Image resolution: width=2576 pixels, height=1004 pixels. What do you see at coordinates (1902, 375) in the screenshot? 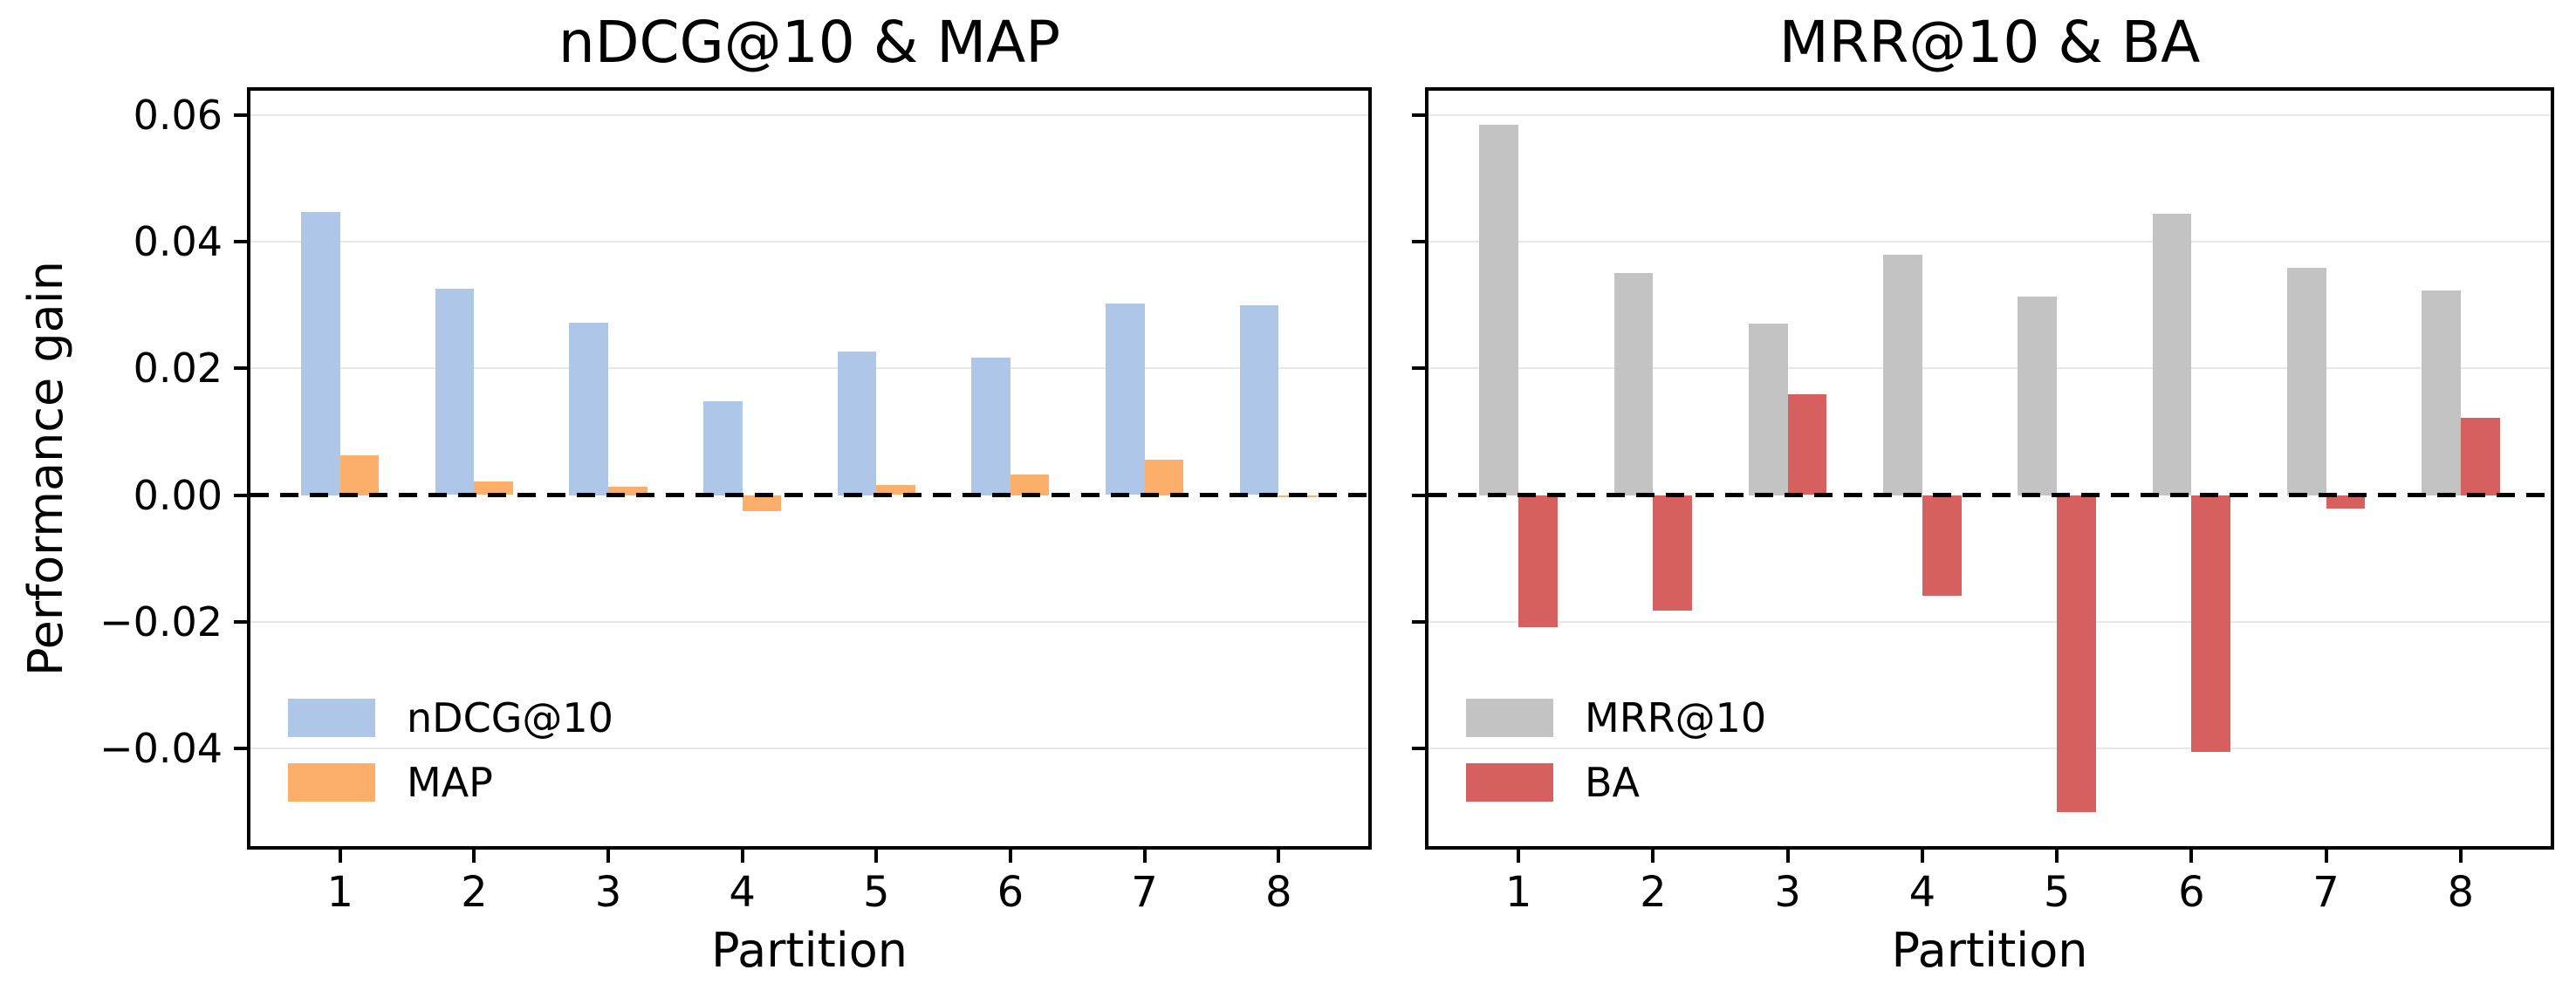
I see `bar-MRR@10-partition-4` at bounding box center [1902, 375].